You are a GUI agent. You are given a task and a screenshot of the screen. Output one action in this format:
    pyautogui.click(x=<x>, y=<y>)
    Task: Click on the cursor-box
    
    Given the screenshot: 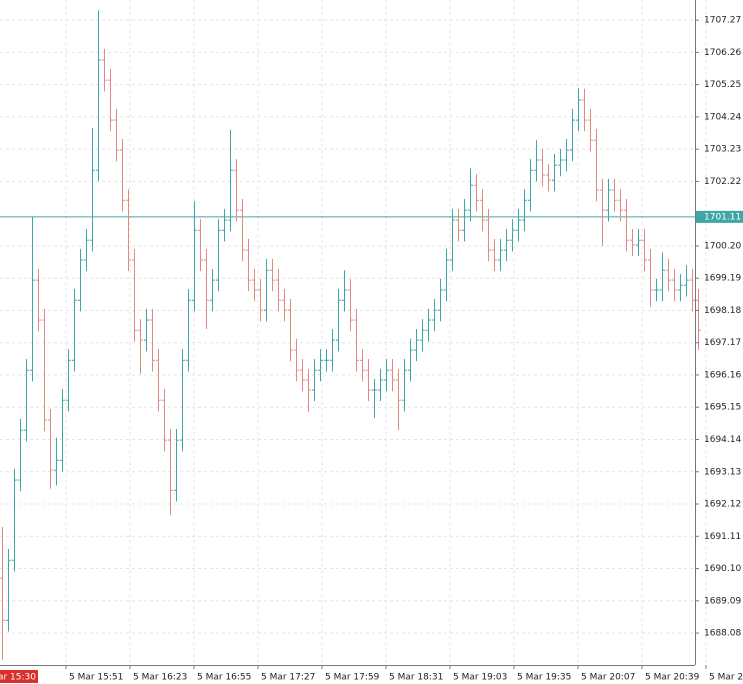 What is the action you would take?
    pyautogui.click(x=19, y=676)
    